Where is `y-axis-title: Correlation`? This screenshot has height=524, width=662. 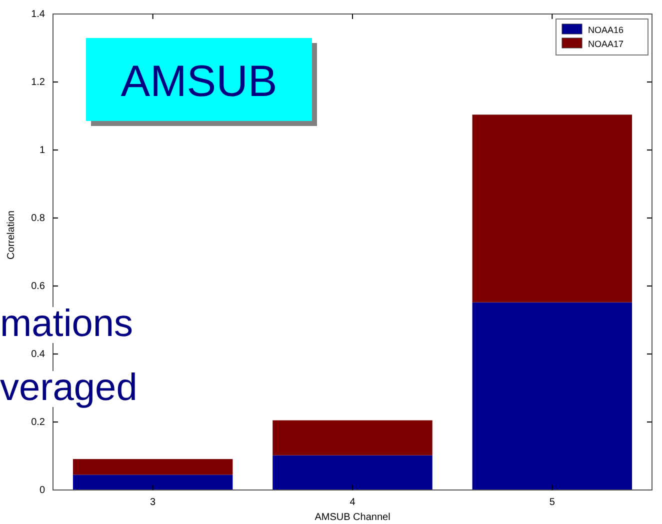
y-axis-title: Correlation is located at coordinates (11, 235).